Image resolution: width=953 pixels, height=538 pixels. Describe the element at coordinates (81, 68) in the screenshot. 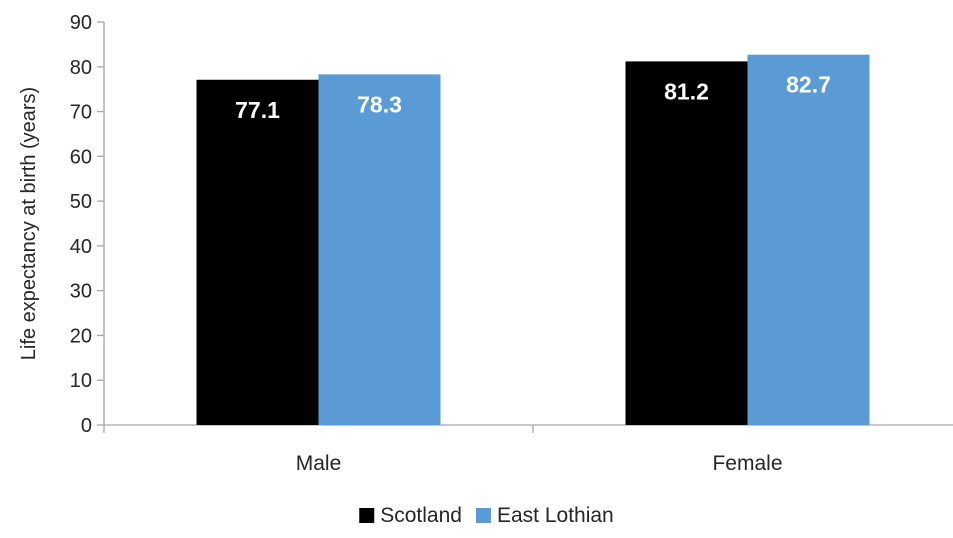

I see `y-tick-label: 80` at that location.